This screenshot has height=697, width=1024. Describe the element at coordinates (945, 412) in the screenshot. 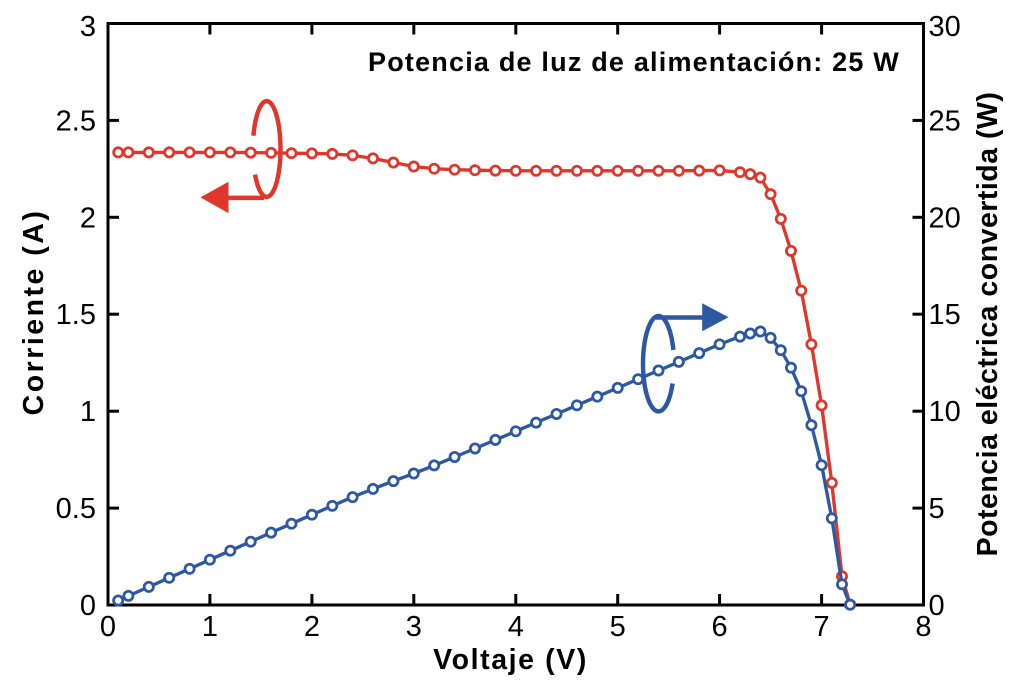

I see `svg-text: 10` at that location.